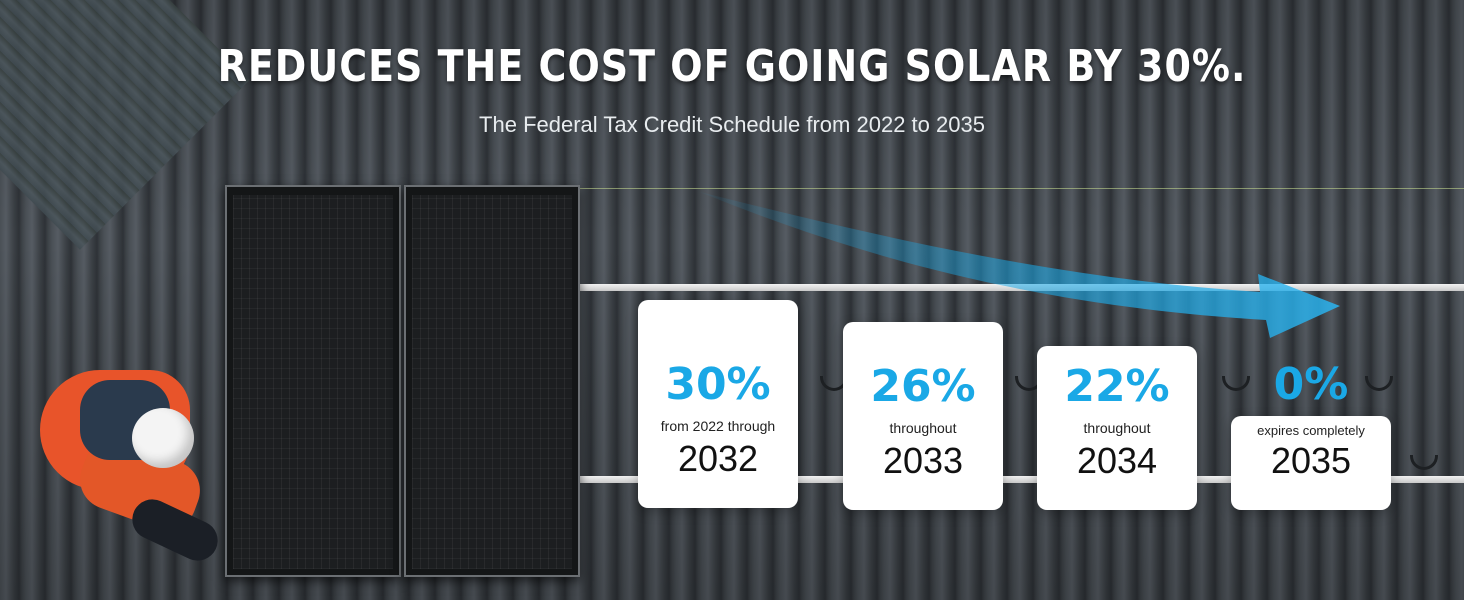 This screenshot has width=1464, height=600. Describe the element at coordinates (1117, 460) in the screenshot. I see `year-value: 2034` at that location.